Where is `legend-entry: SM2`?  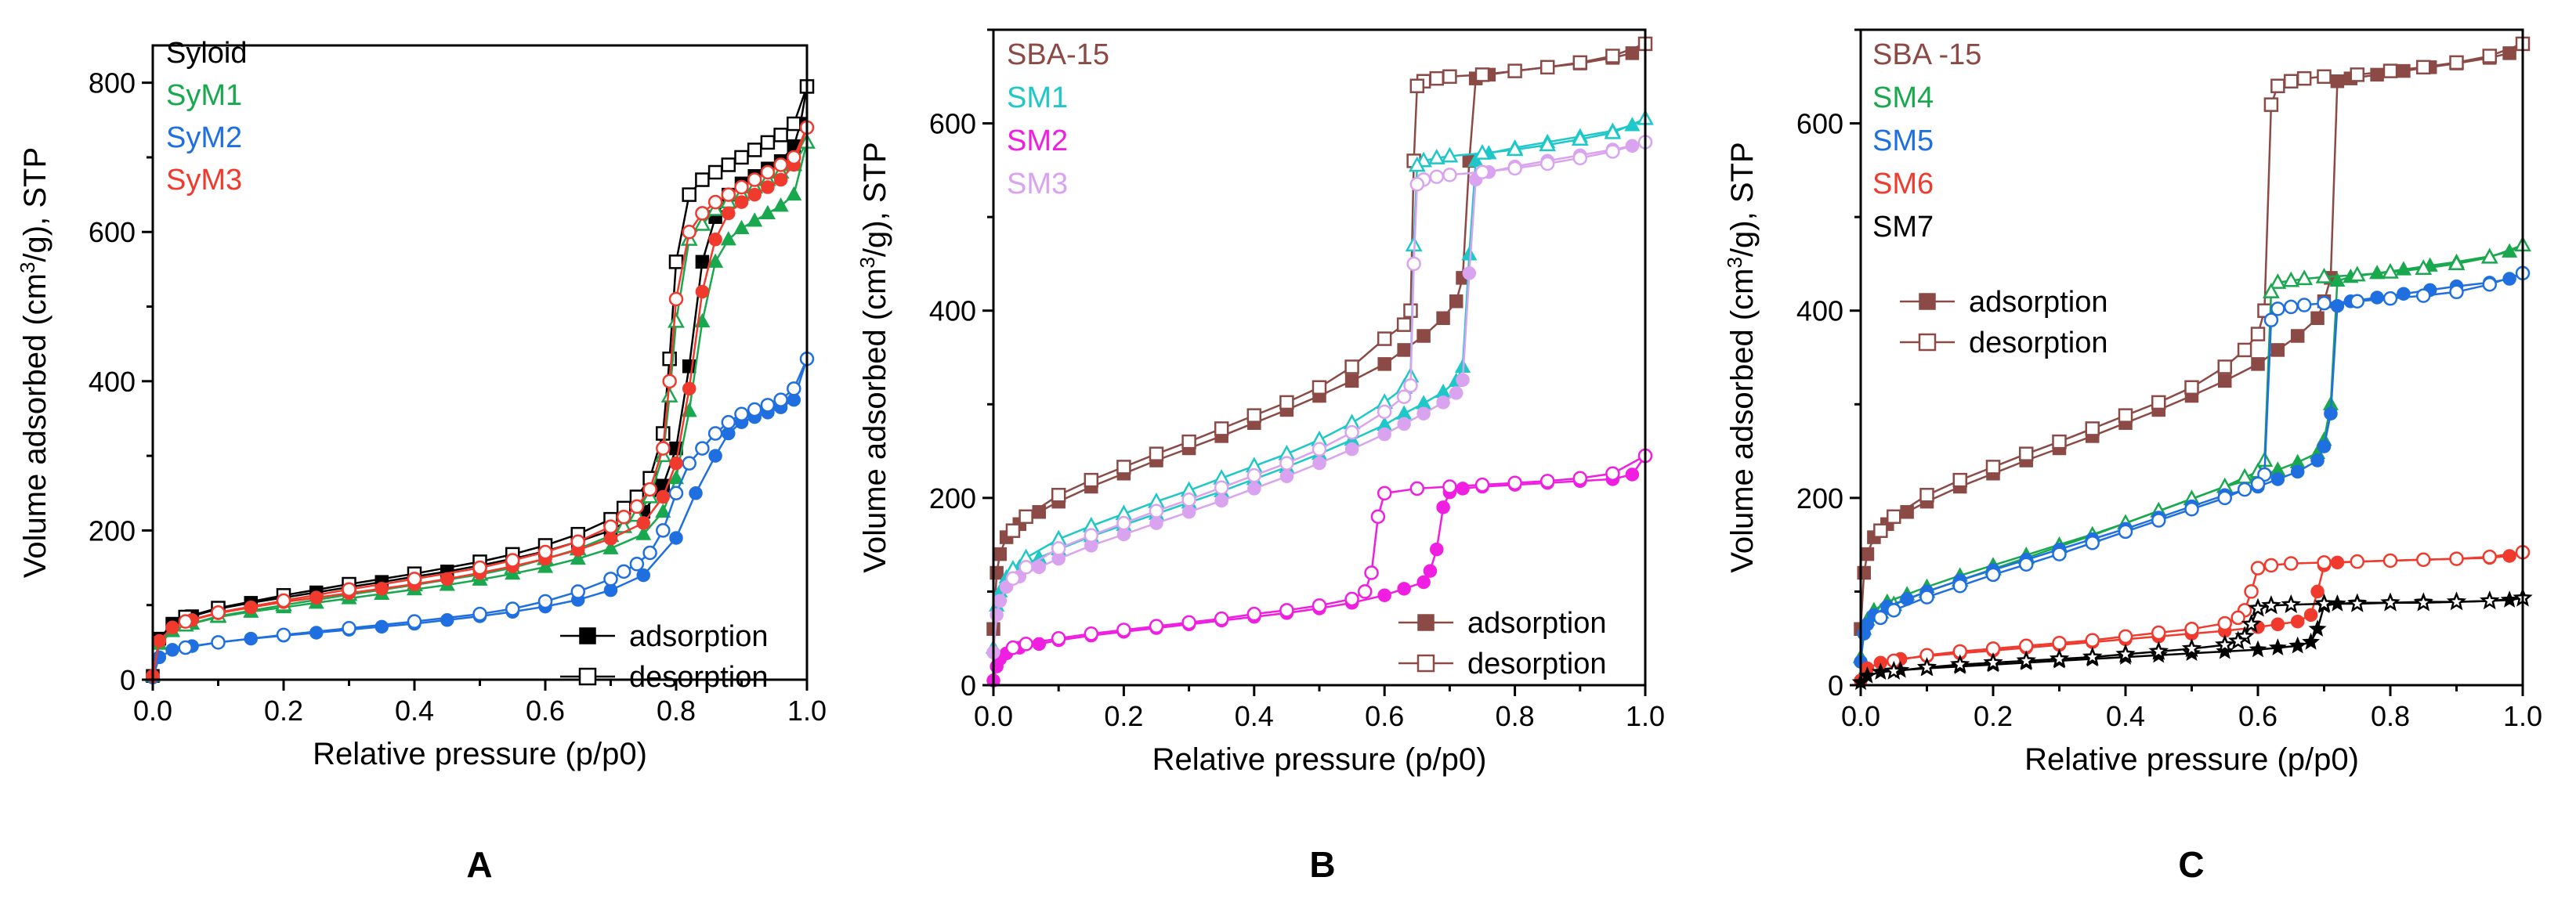
legend-entry: SM2 is located at coordinates (1037, 141).